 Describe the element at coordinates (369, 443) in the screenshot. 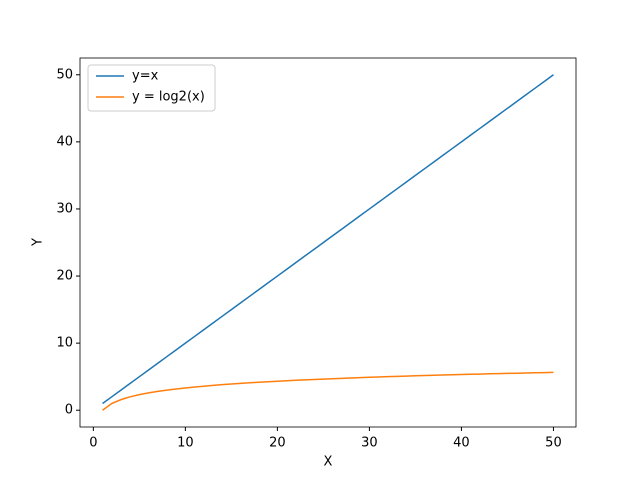

I see `x-tick-label: 30` at that location.